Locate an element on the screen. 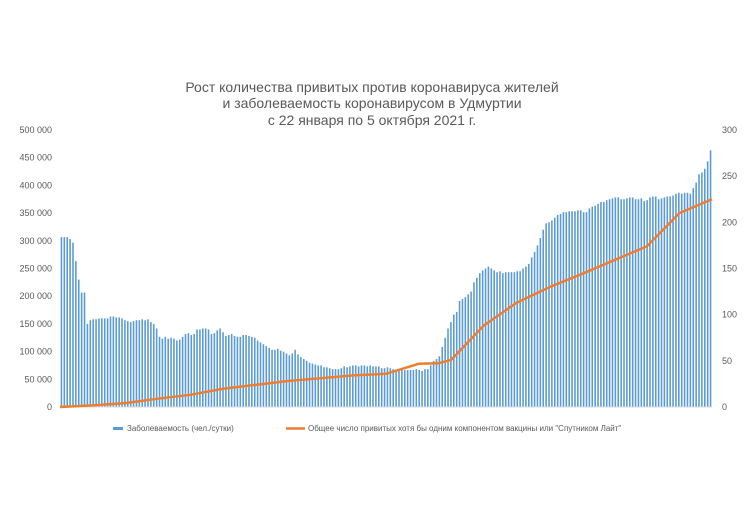  left-axis-tick-label: 400 000 is located at coordinates (35, 185).